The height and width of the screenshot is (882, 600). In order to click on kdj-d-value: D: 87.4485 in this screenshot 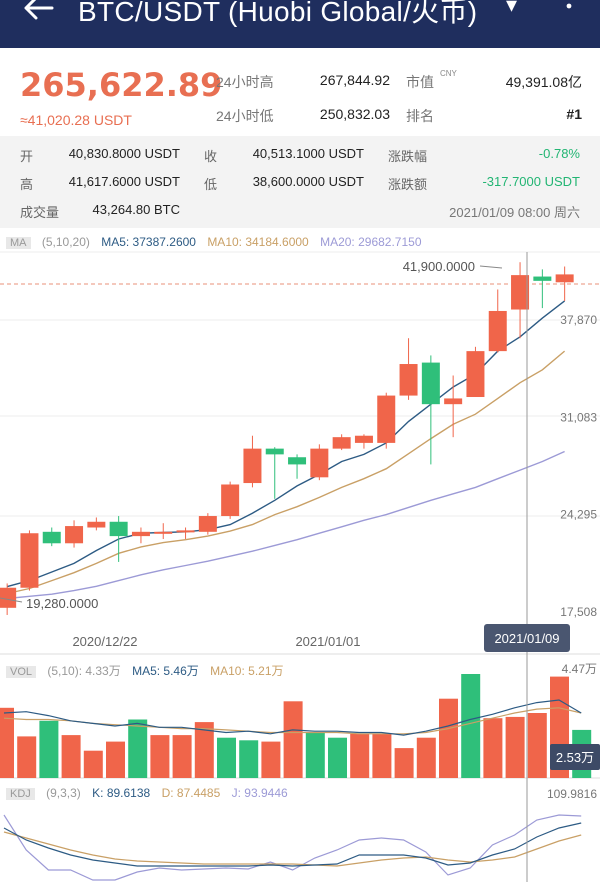, I will do `click(191, 793)`.